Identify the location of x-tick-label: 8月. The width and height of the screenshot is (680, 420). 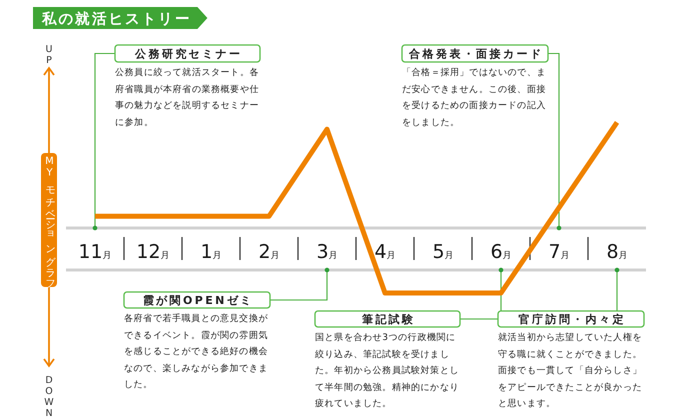
(617, 252).